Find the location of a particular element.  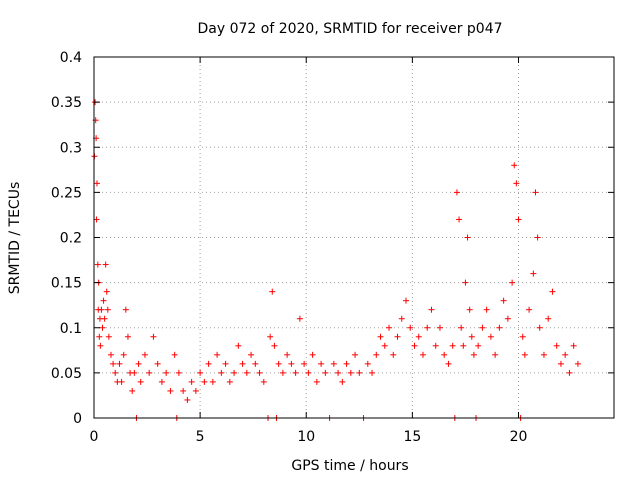

y-tick-label: 0.05 is located at coordinates (66, 374).